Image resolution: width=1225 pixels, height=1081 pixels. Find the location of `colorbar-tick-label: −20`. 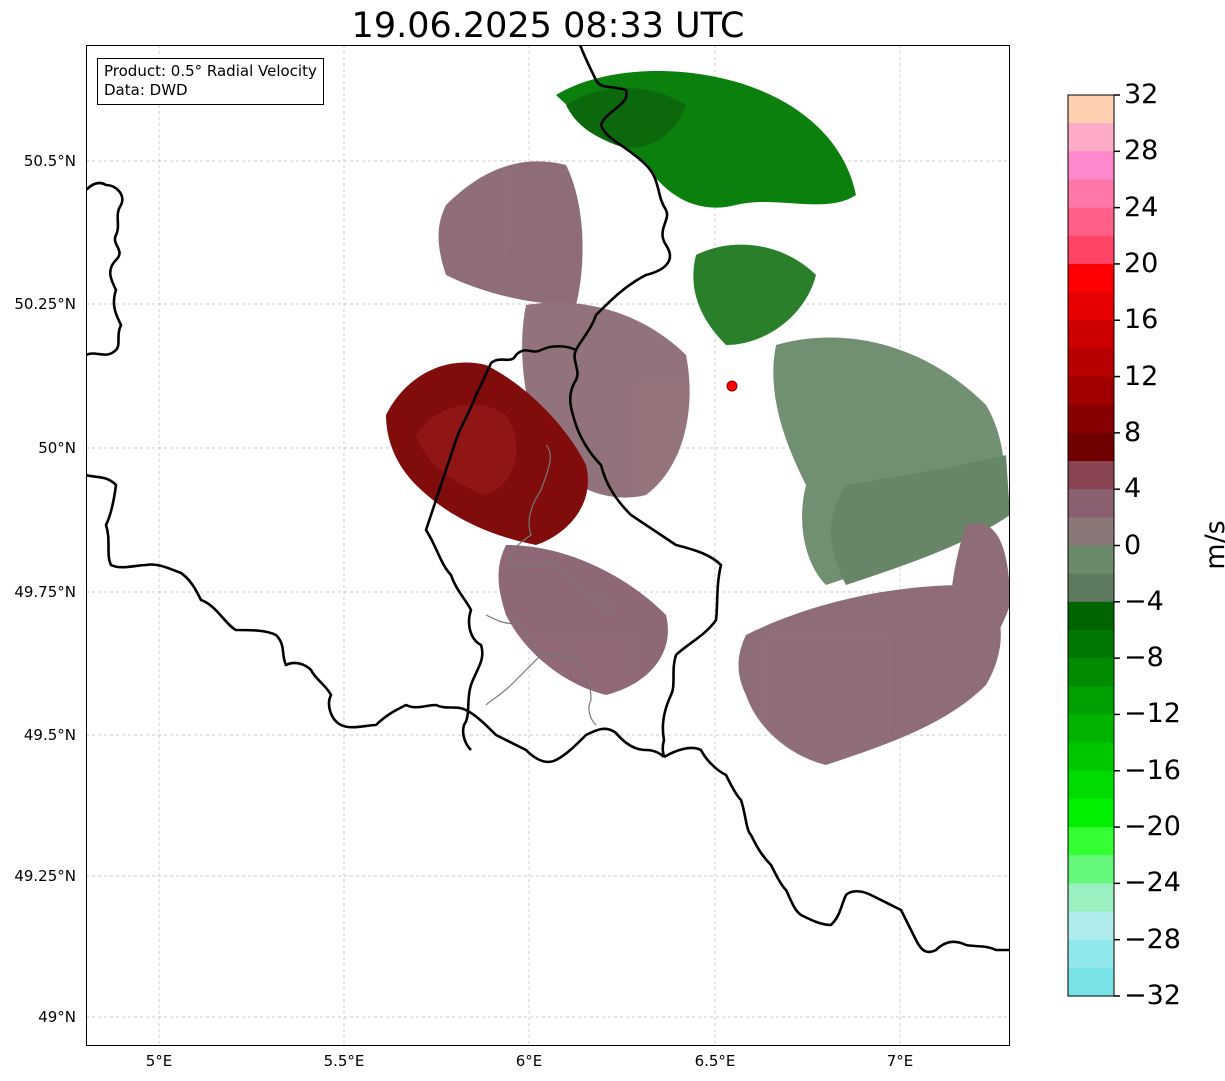

colorbar-tick-label: −20 is located at coordinates (1152, 827).